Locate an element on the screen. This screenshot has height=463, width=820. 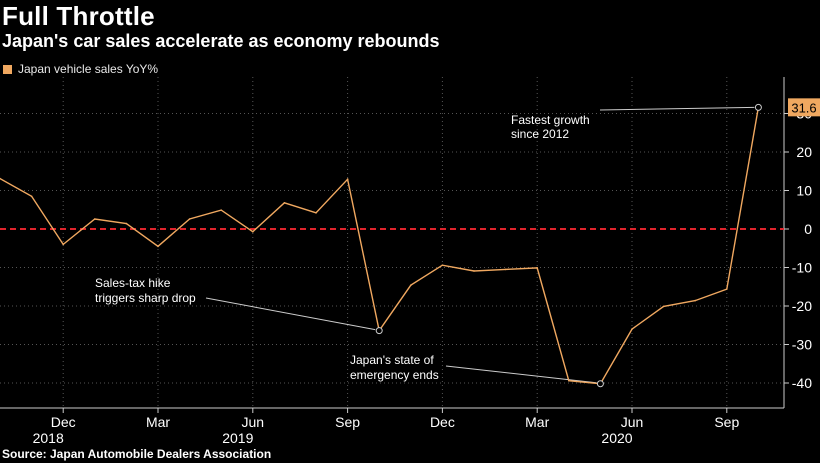
y-tick-label: 10 is located at coordinates (804, 191).